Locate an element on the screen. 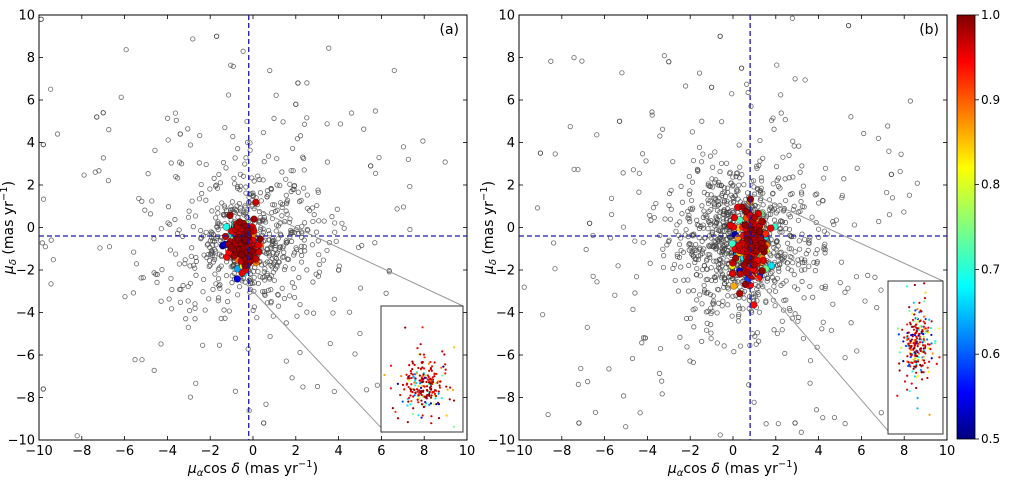 This screenshot has height=482, width=1009. colorbar-tick-label: 0.7 is located at coordinates (990, 269).